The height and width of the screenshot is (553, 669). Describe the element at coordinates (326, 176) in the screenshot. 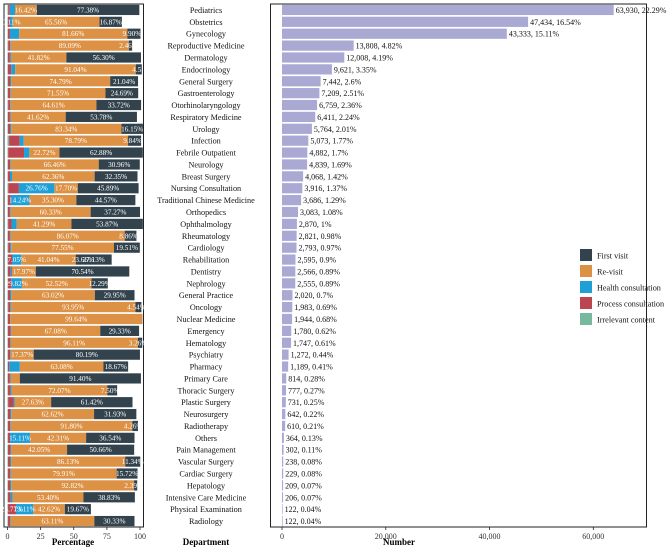

I see `count-label: 4,068, 1.42%` at that location.